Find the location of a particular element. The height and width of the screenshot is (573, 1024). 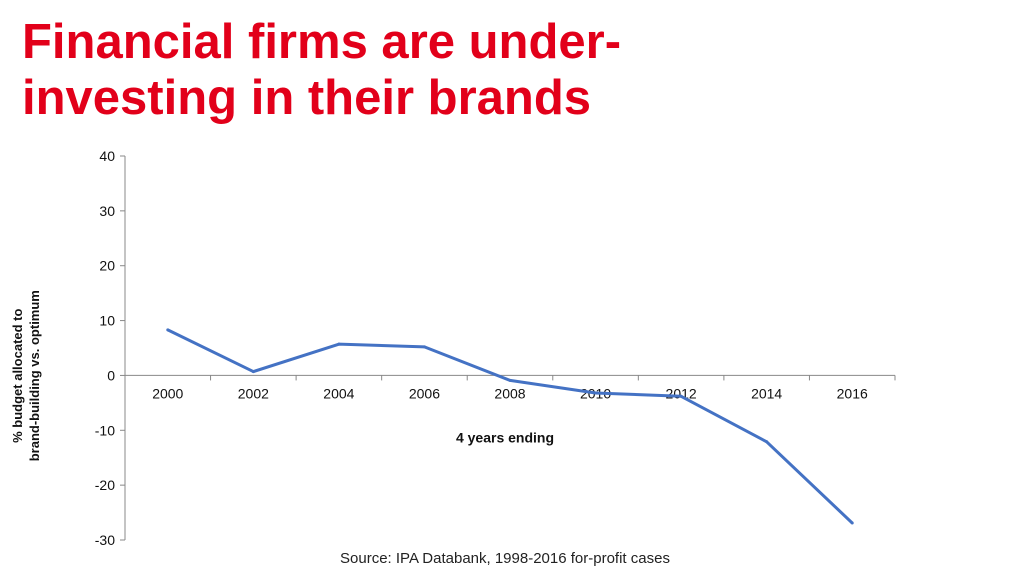

x-axis-label: 4 years ending is located at coordinates (505, 437).